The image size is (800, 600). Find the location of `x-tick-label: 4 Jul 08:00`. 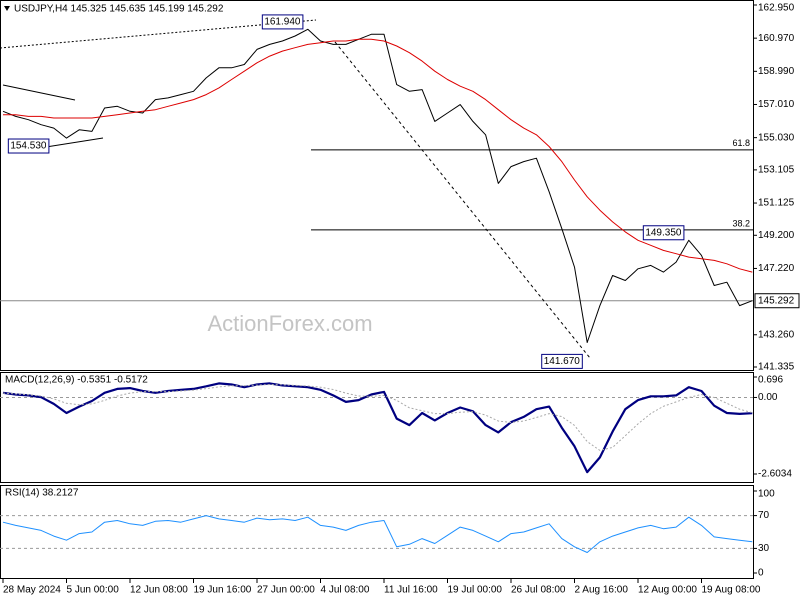

x-tick-label: 4 Jul 08:00 is located at coordinates (345, 590).